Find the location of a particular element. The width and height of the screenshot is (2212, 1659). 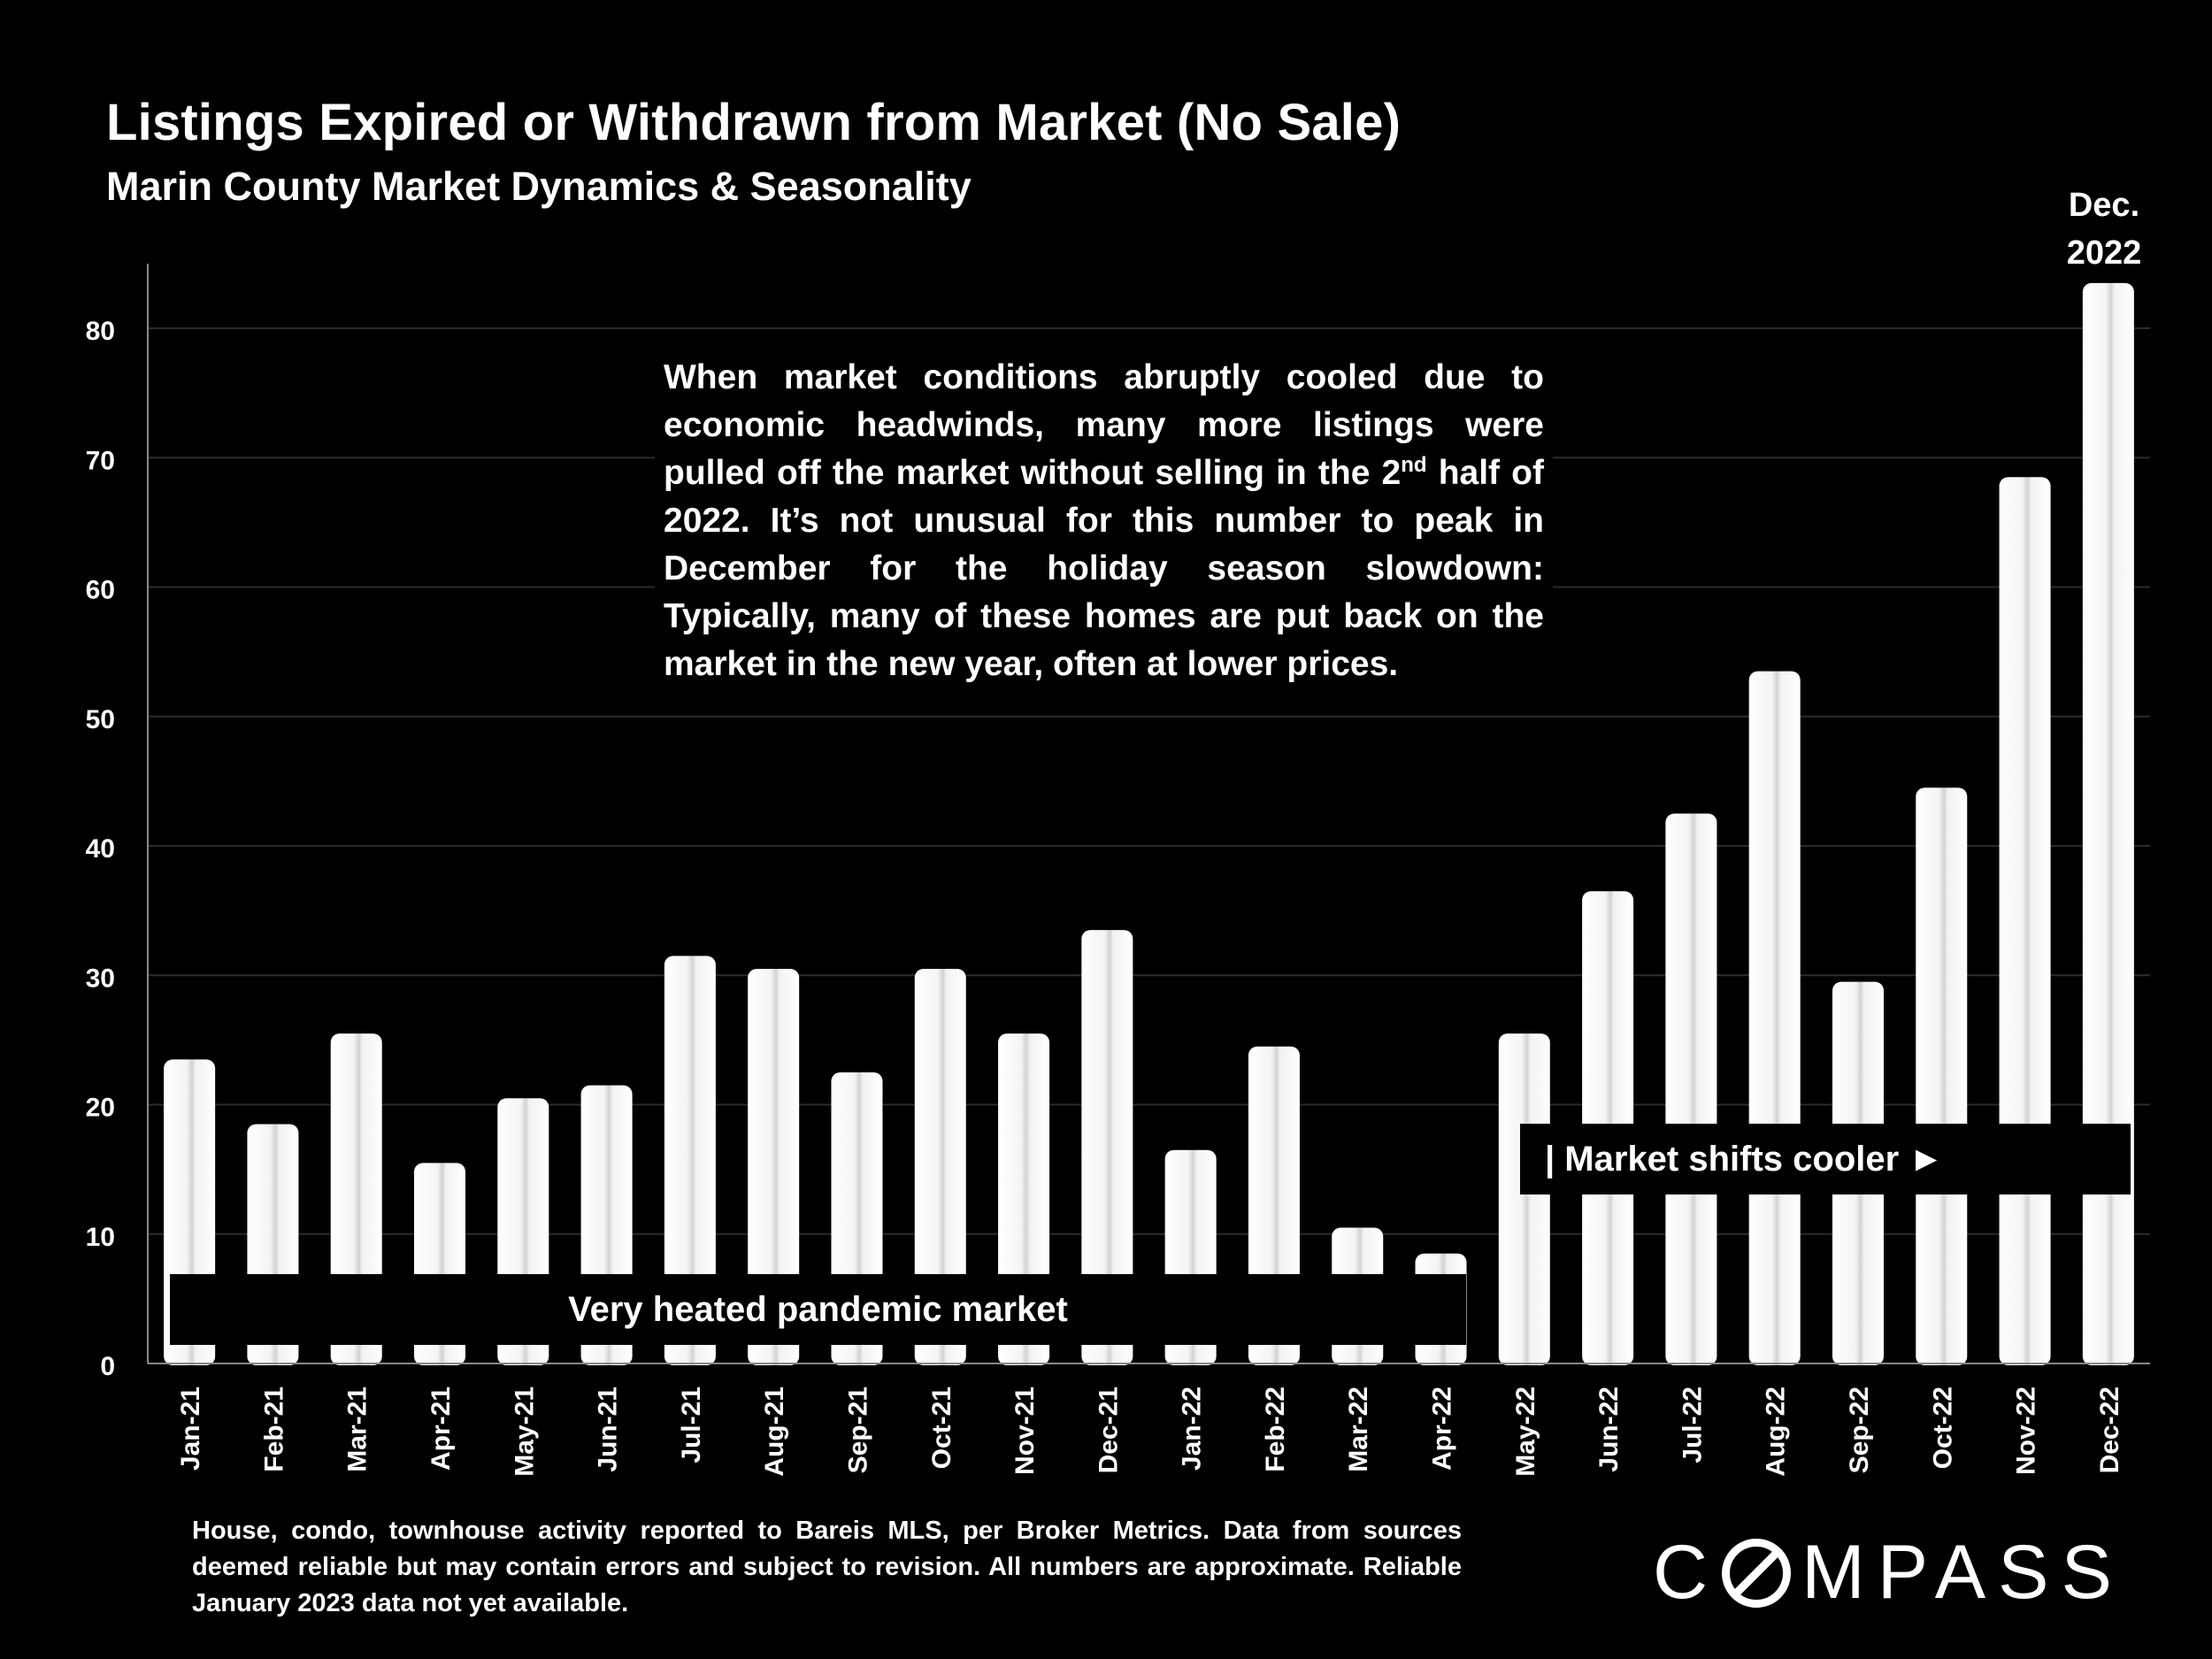

x-tick-label: May-21 is located at coordinates (524, 1432).